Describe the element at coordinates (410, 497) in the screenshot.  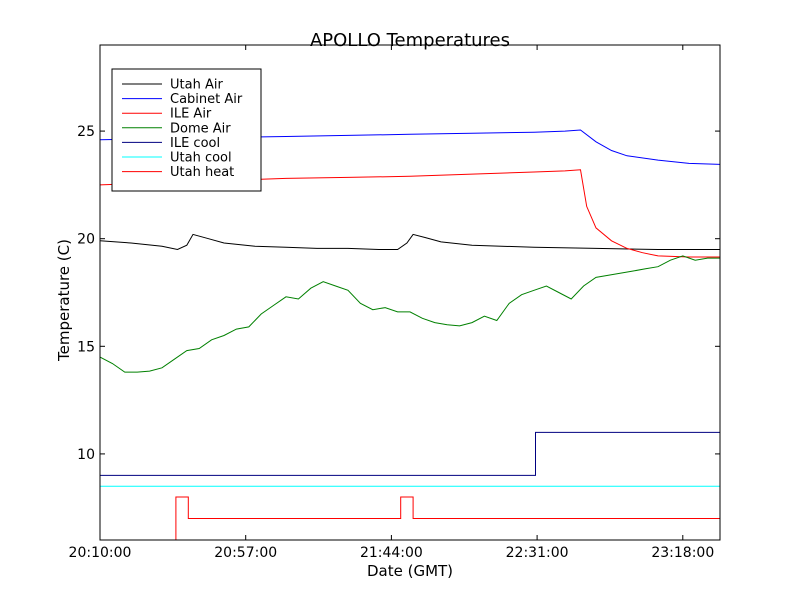
I see `series-line-utah-cool` at that location.